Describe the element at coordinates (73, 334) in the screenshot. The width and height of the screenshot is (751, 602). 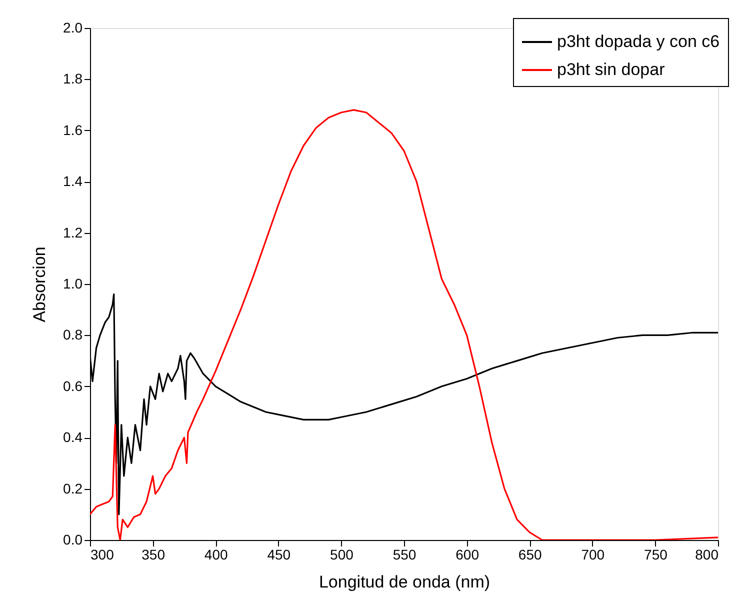
I see `y-tick-label: 0.8` at that location.